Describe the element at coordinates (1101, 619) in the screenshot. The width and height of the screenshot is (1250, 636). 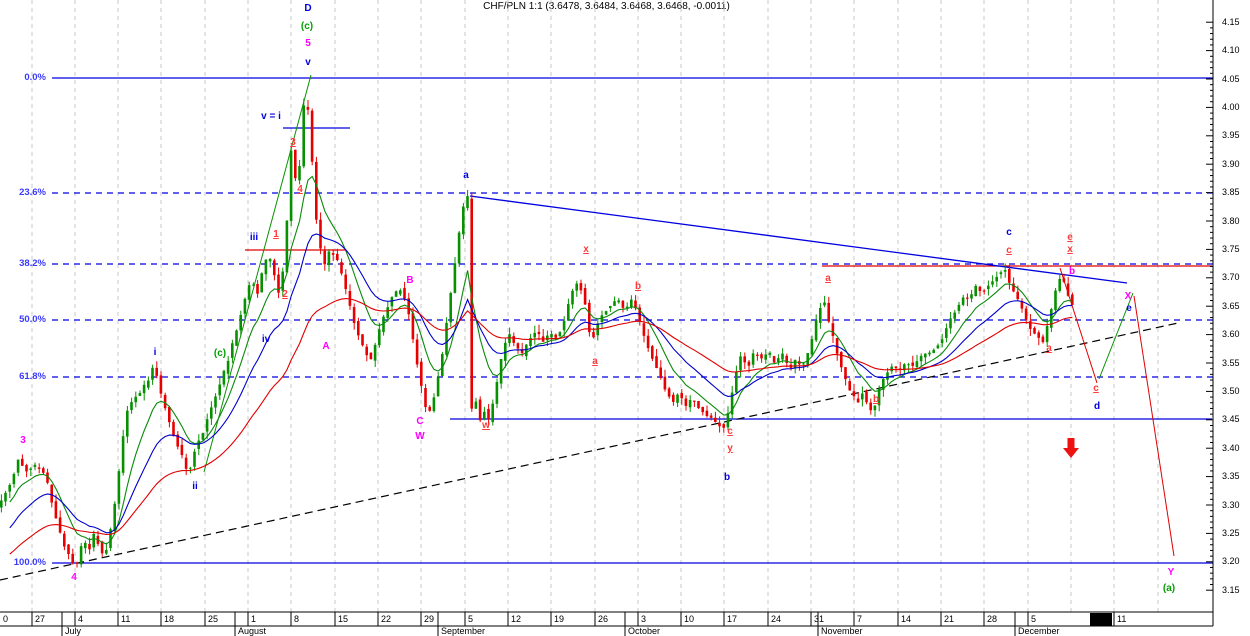
I see `current-date-marker` at that location.